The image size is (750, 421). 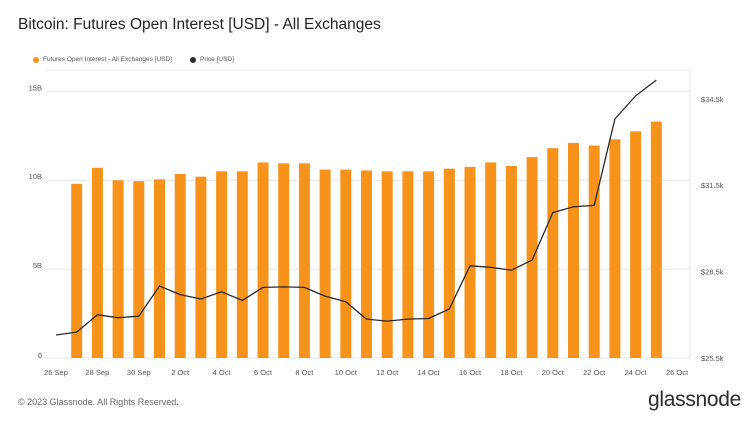 I want to click on x-axis-tick-label: 30 Sep, so click(x=139, y=372).